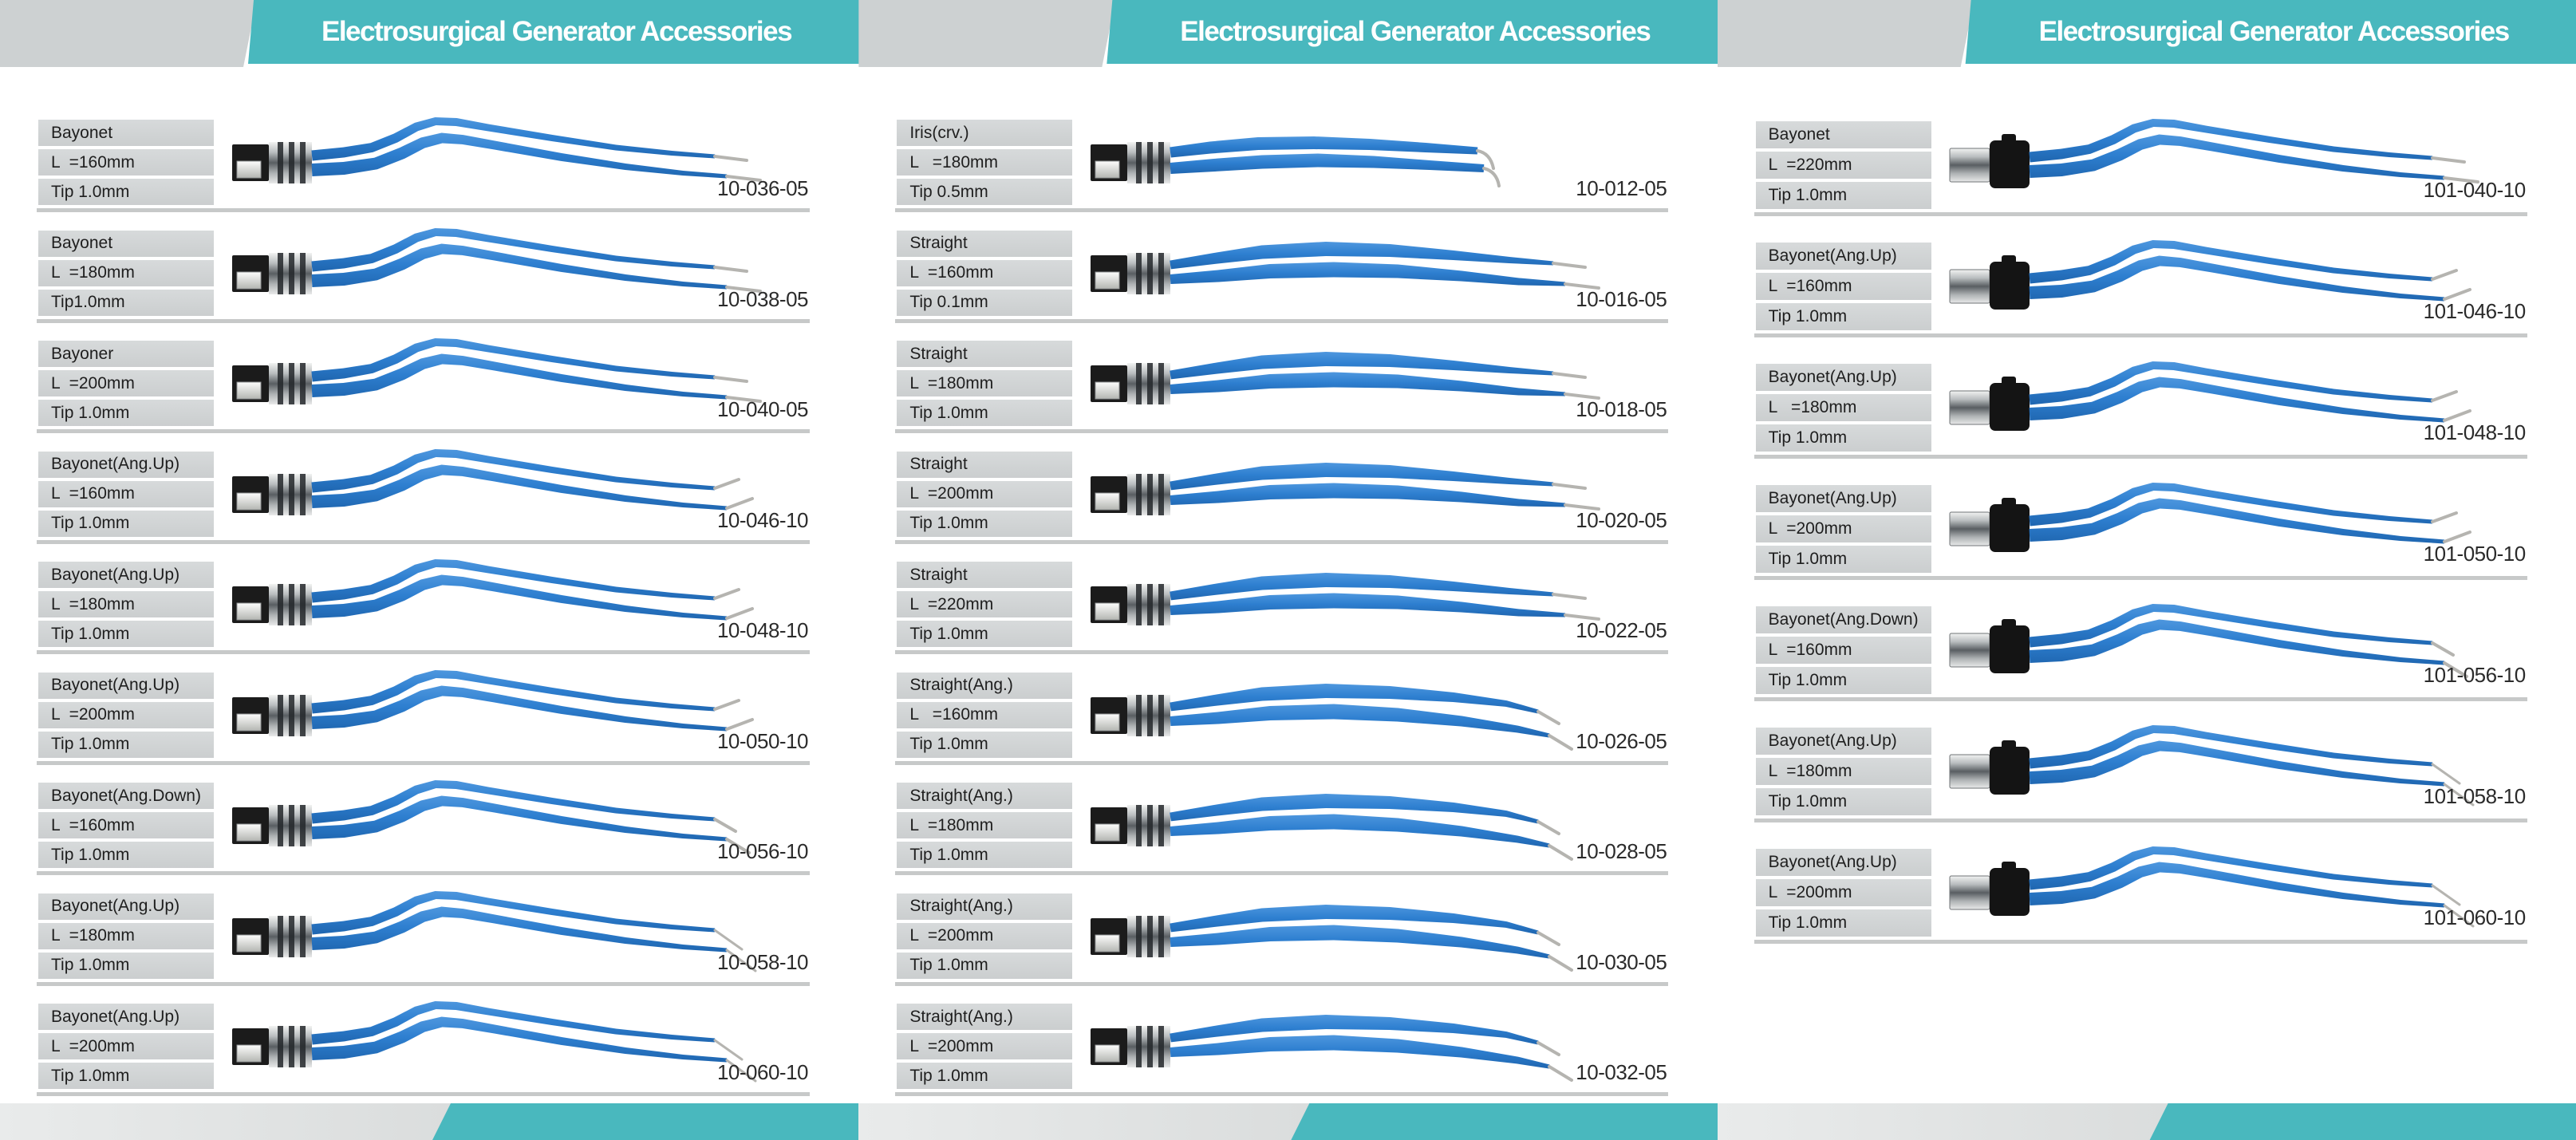  I want to click on product-code: 10-036-05, so click(762, 188).